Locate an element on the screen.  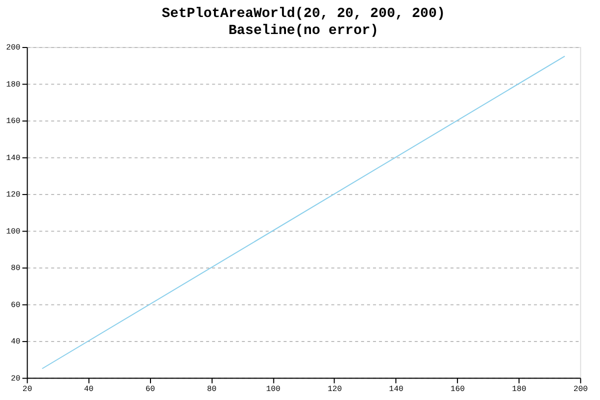
y-tick-label: 60 is located at coordinates (15, 305).